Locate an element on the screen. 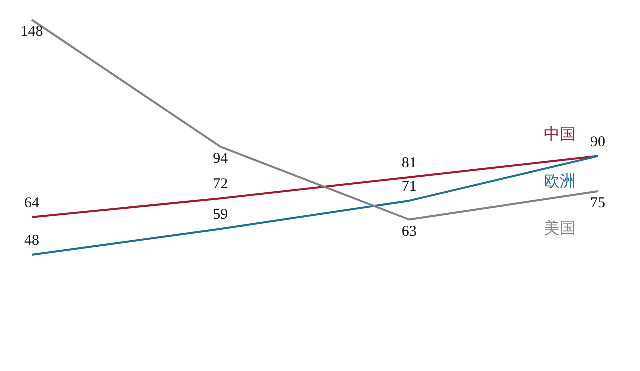 This screenshot has height=371, width=640. data-label: 63 is located at coordinates (409, 232).